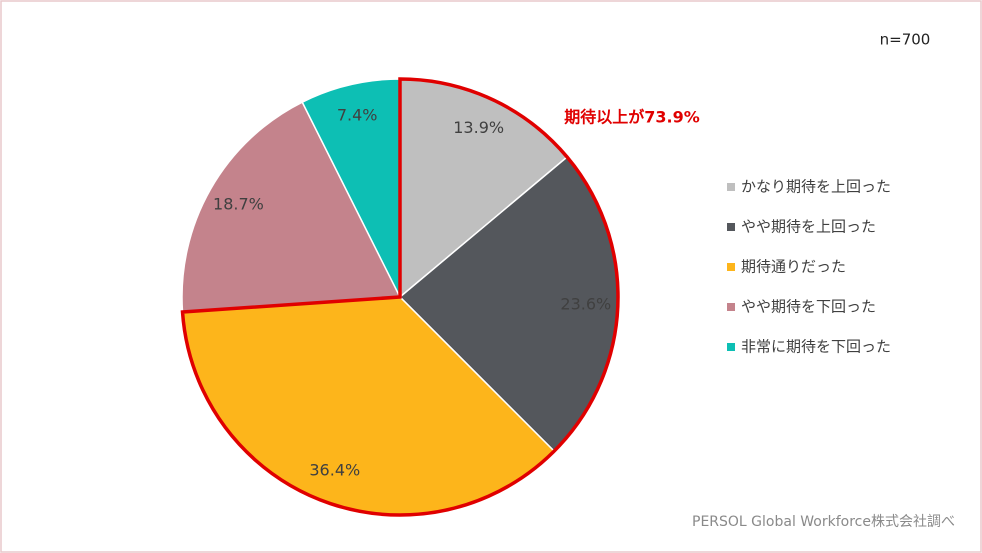  What do you see at coordinates (478, 127) in the screenshot?
I see `value-label: 13.9%` at bounding box center [478, 127].